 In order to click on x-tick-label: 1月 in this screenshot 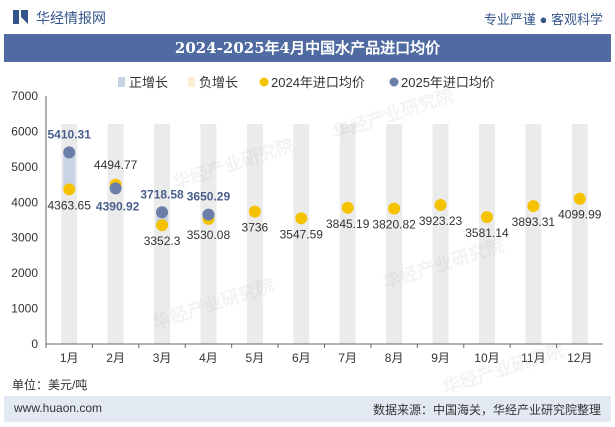, I will do `click(69, 358)`.